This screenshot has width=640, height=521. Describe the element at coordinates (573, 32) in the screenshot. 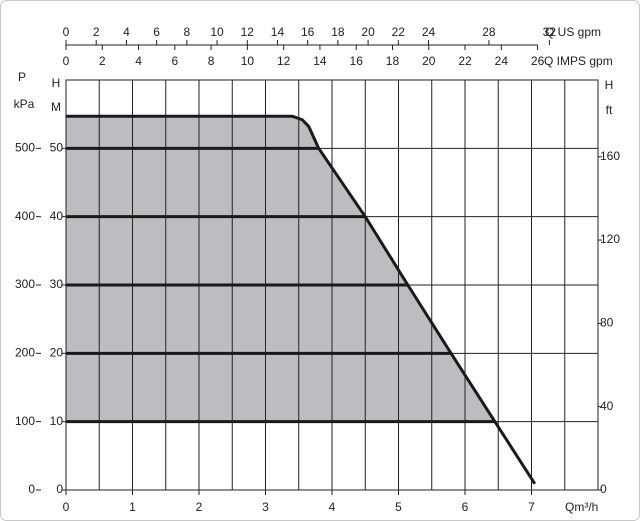

I see `us-axis-label: Q US gpm` at that location.